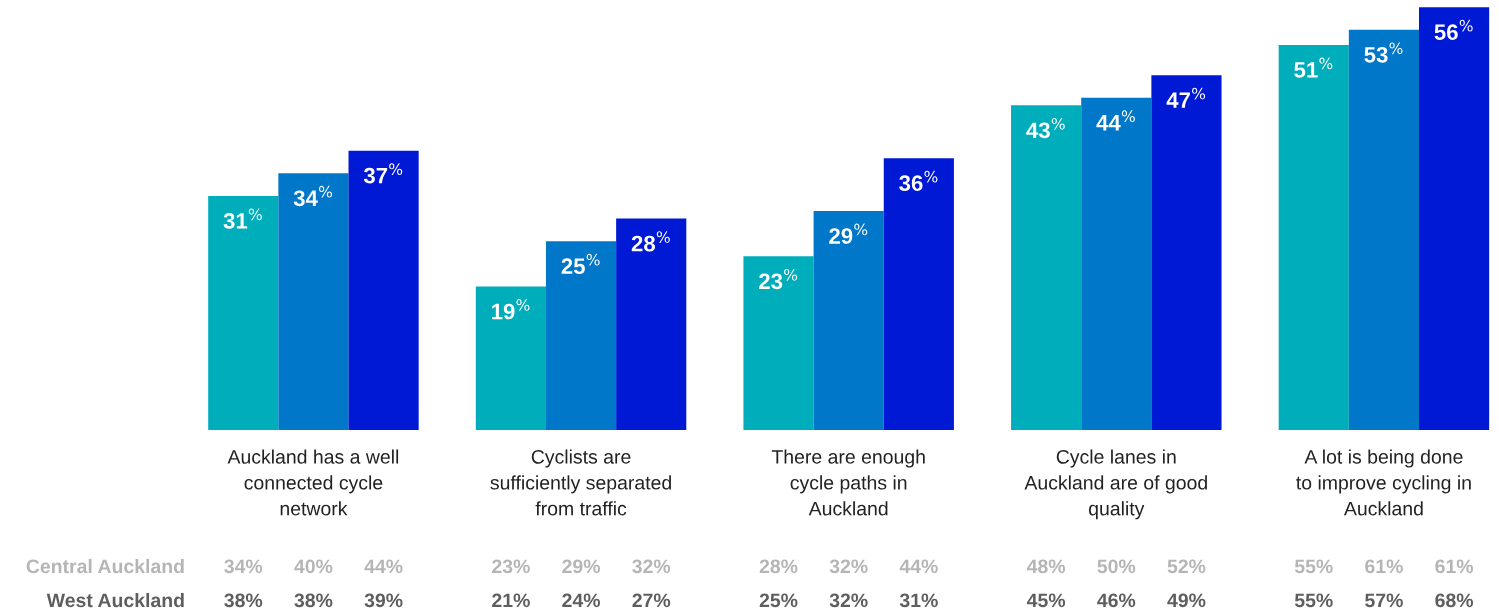  I want to click on text: 48%, so click(1046, 566).